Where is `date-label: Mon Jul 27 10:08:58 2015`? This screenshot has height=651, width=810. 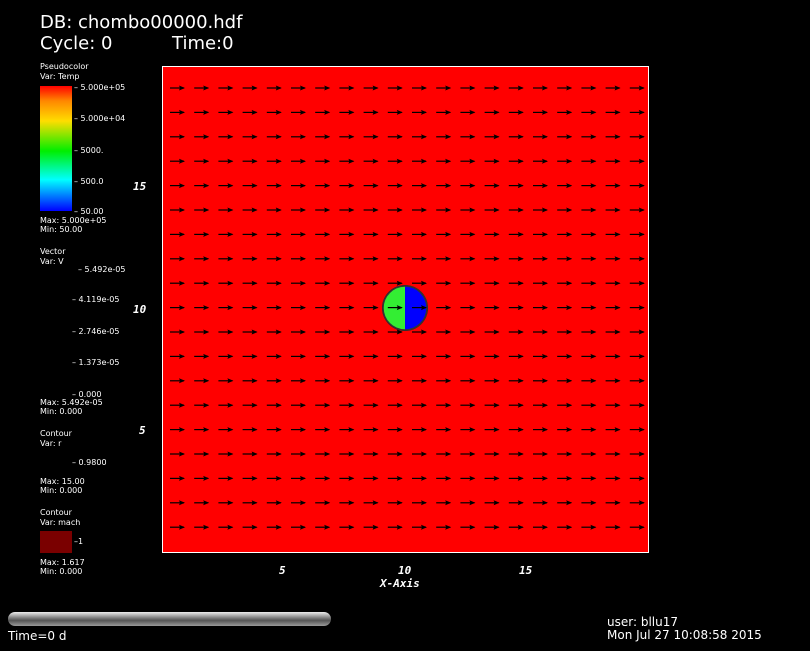 date-label: Mon Jul 27 10:08:58 2015 is located at coordinates (684, 635).